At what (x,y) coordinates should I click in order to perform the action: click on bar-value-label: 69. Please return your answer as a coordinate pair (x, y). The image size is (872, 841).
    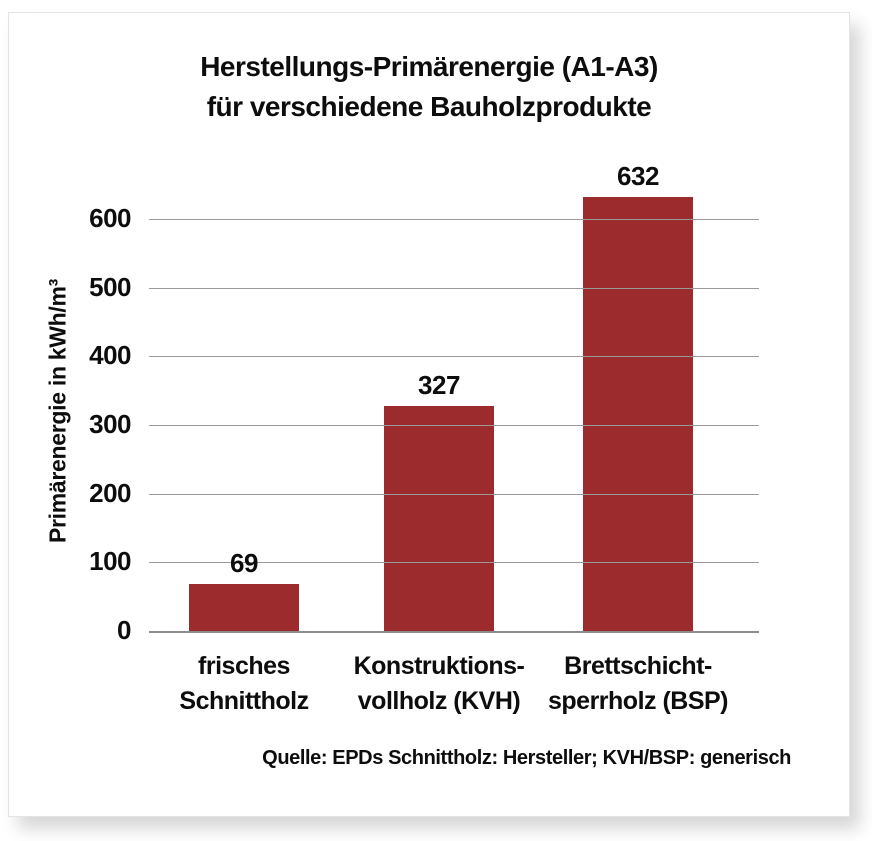
    Looking at the image, I should click on (244, 562).